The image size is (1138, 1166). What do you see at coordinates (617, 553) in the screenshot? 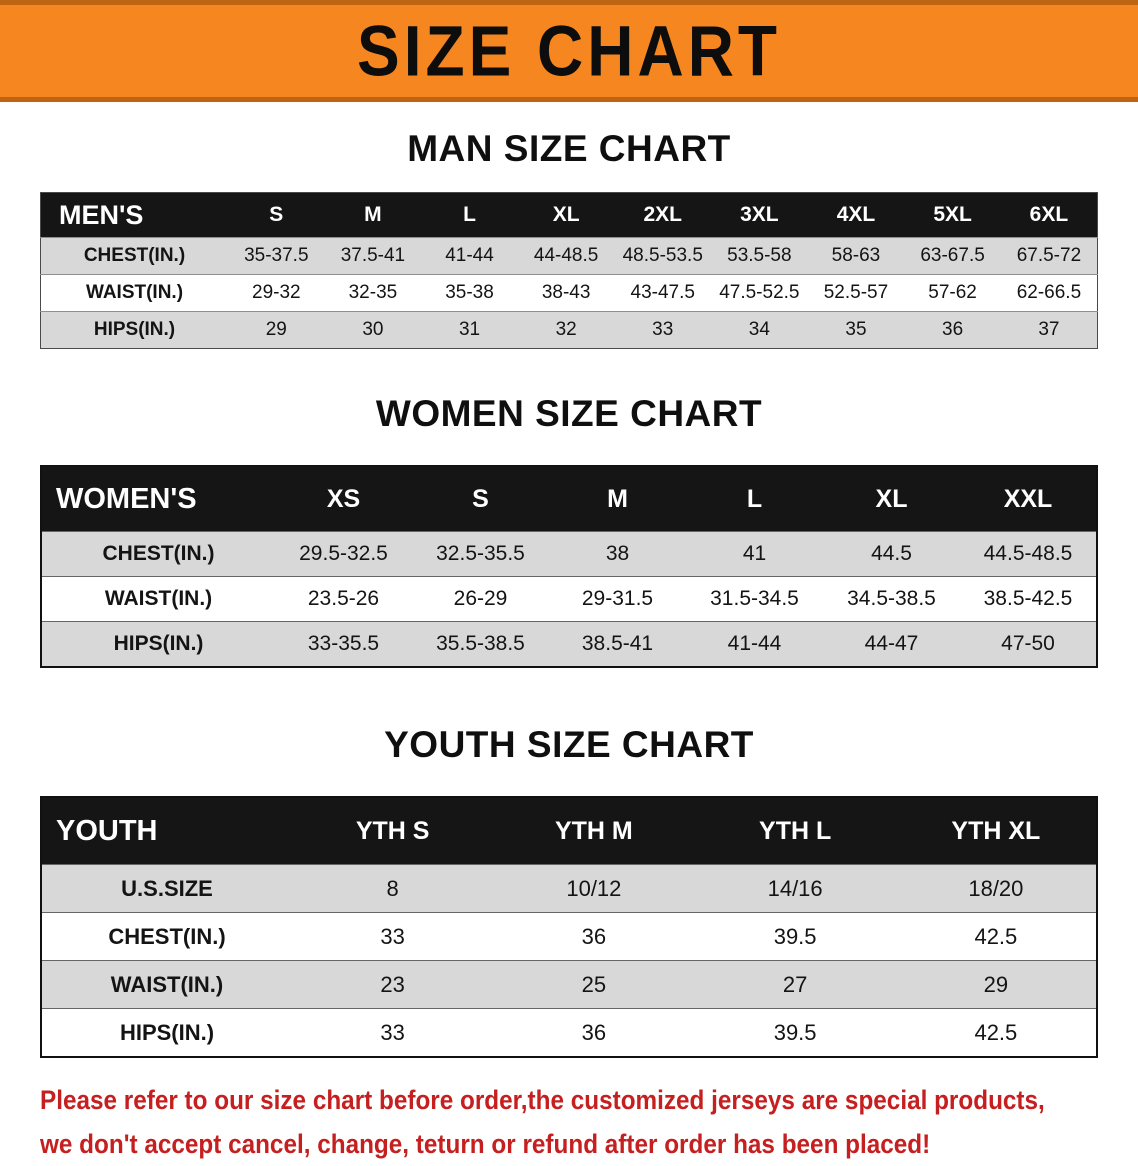
I see `size-value: 38` at bounding box center [617, 553].